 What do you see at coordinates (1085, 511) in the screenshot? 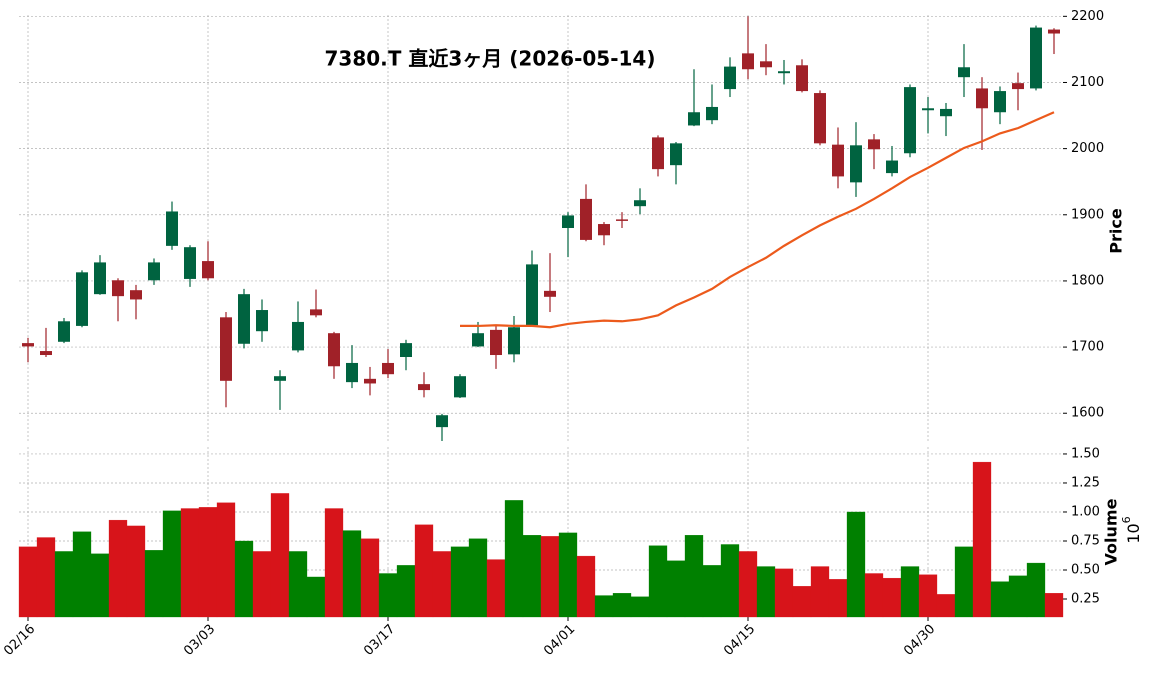
I see `y-tick-label: 1.00` at bounding box center [1085, 511].